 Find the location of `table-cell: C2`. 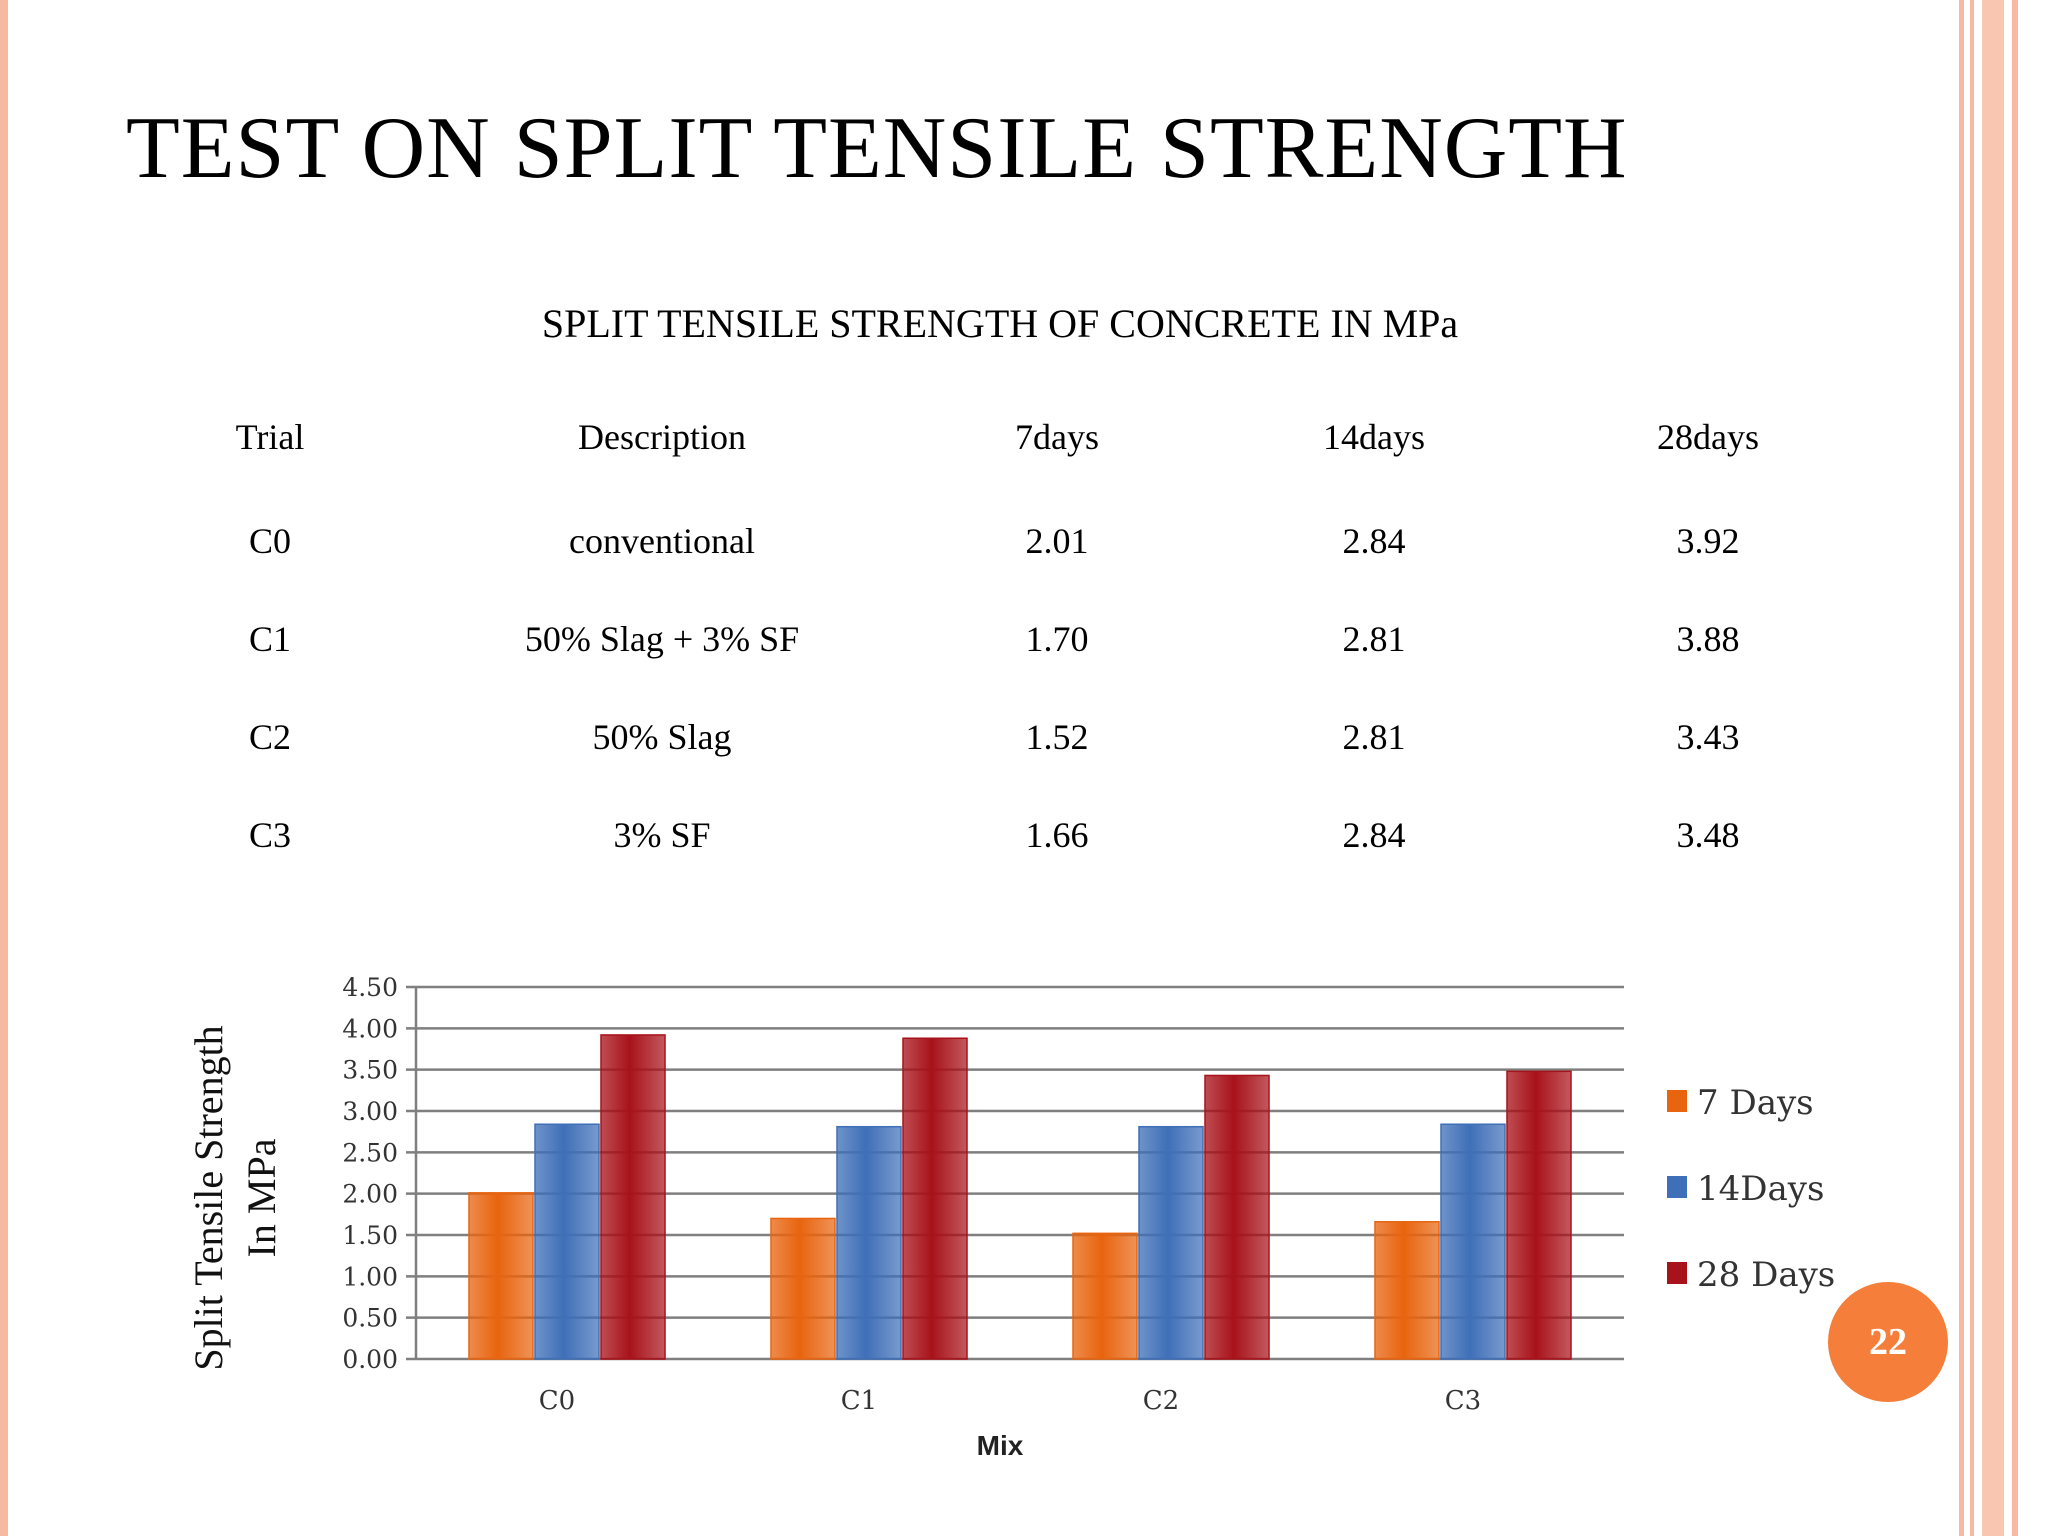

table-cell: C2 is located at coordinates (270, 737).